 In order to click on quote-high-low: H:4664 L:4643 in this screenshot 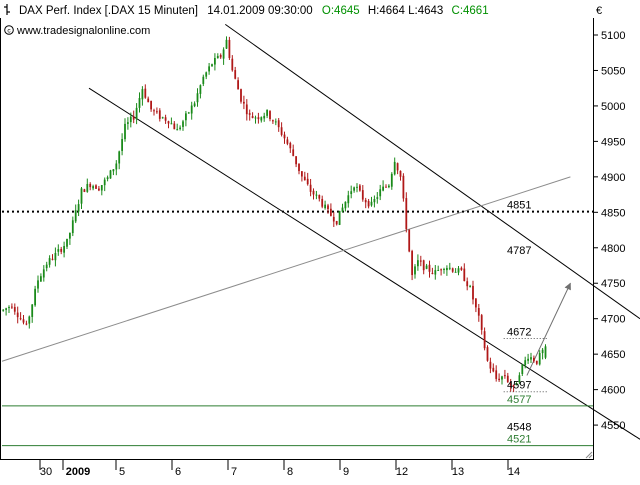, I will do `click(405, 11)`.